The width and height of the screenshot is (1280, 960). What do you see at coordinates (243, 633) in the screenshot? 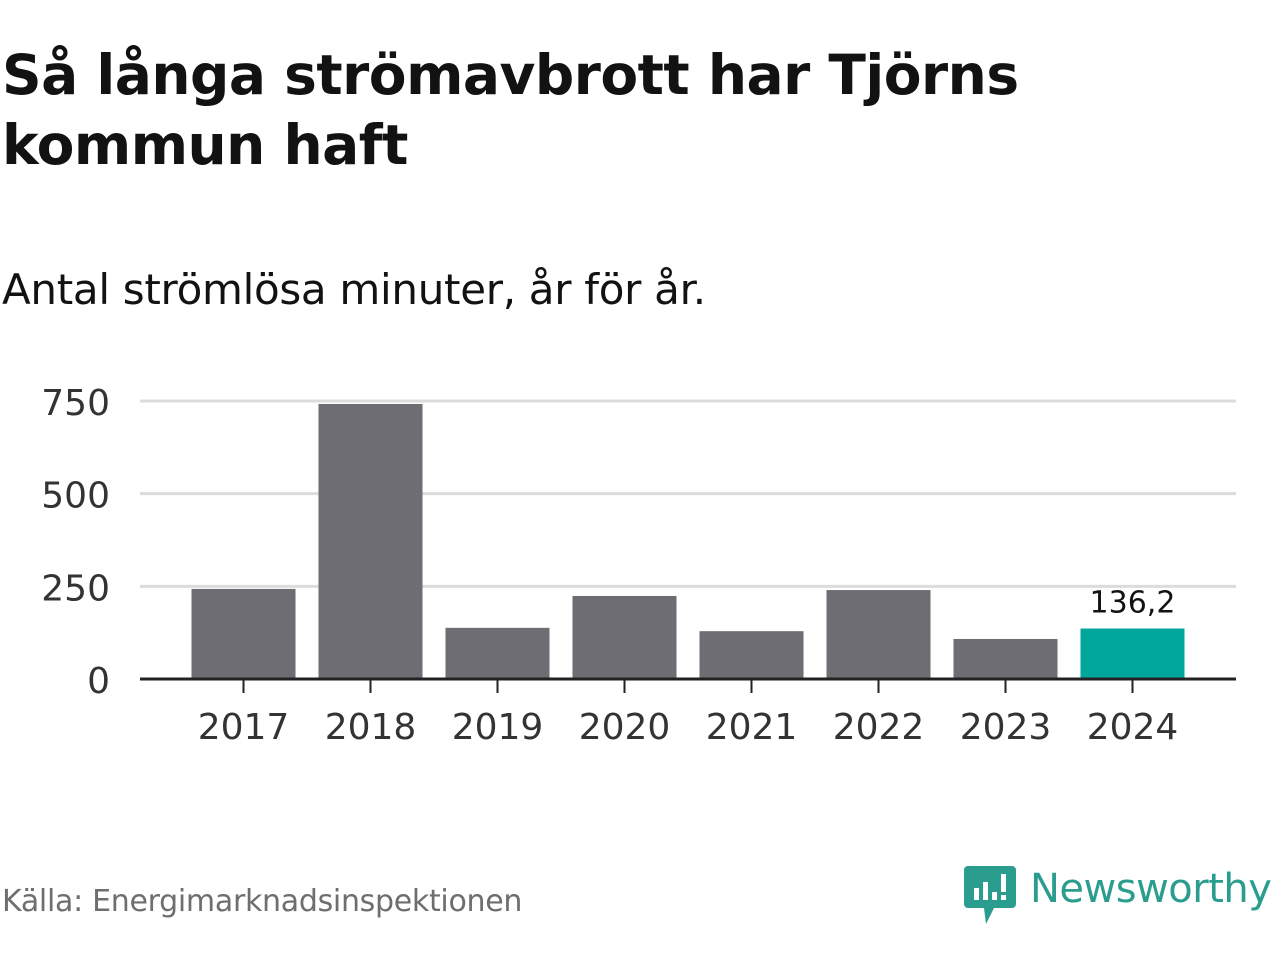
I see `bar-2017` at bounding box center [243, 633].